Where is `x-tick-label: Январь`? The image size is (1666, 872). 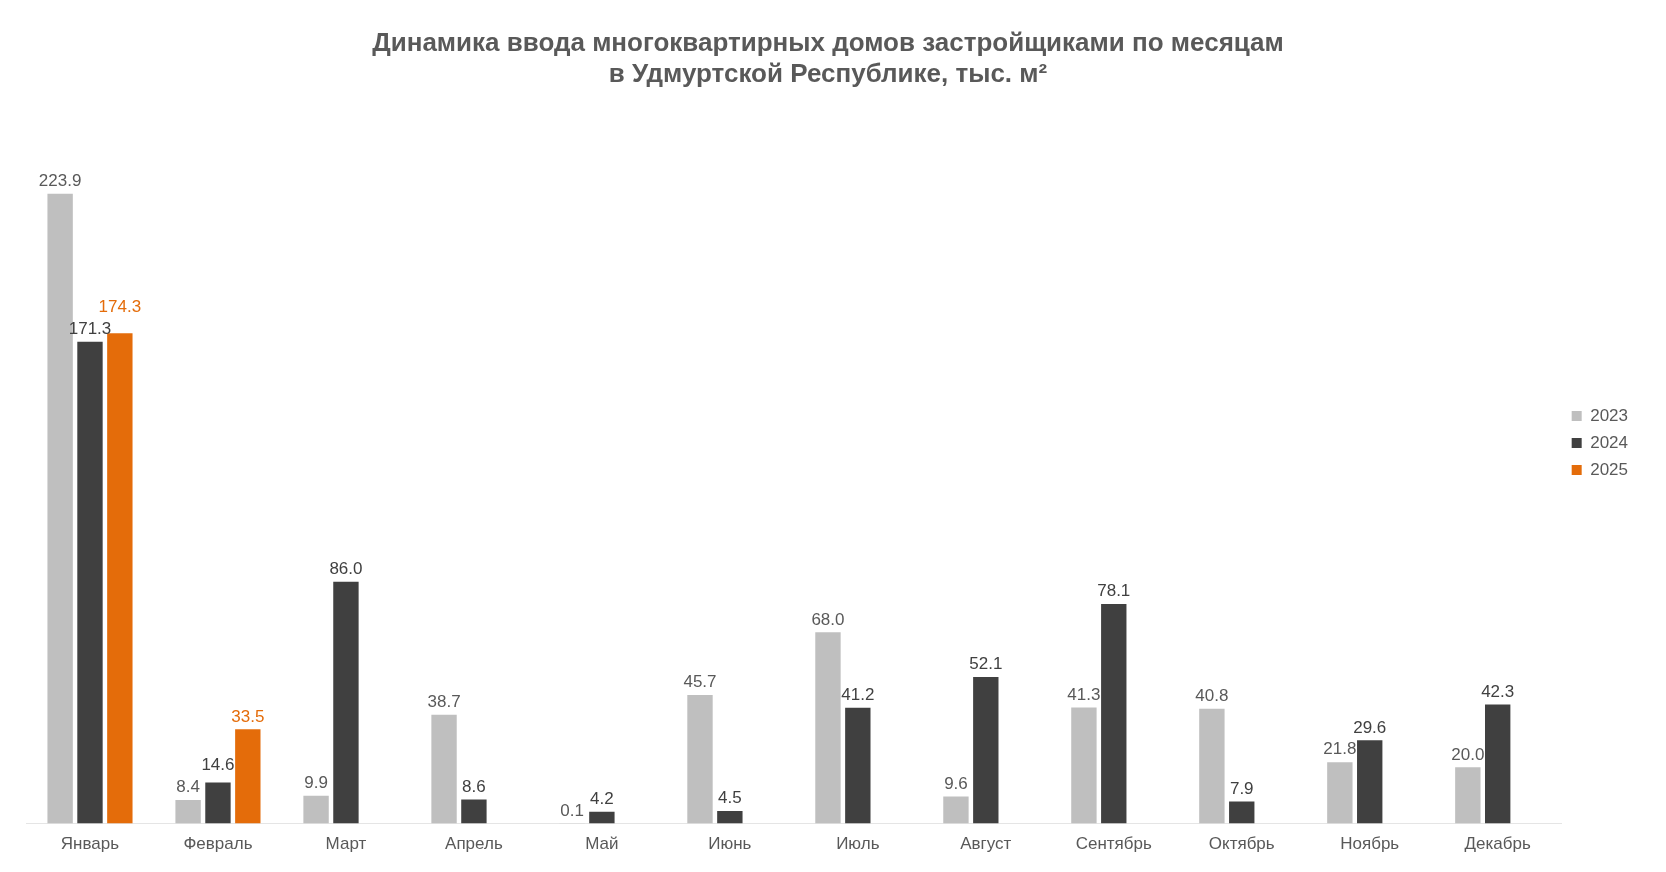
x-tick-label: Январь is located at coordinates (90, 844).